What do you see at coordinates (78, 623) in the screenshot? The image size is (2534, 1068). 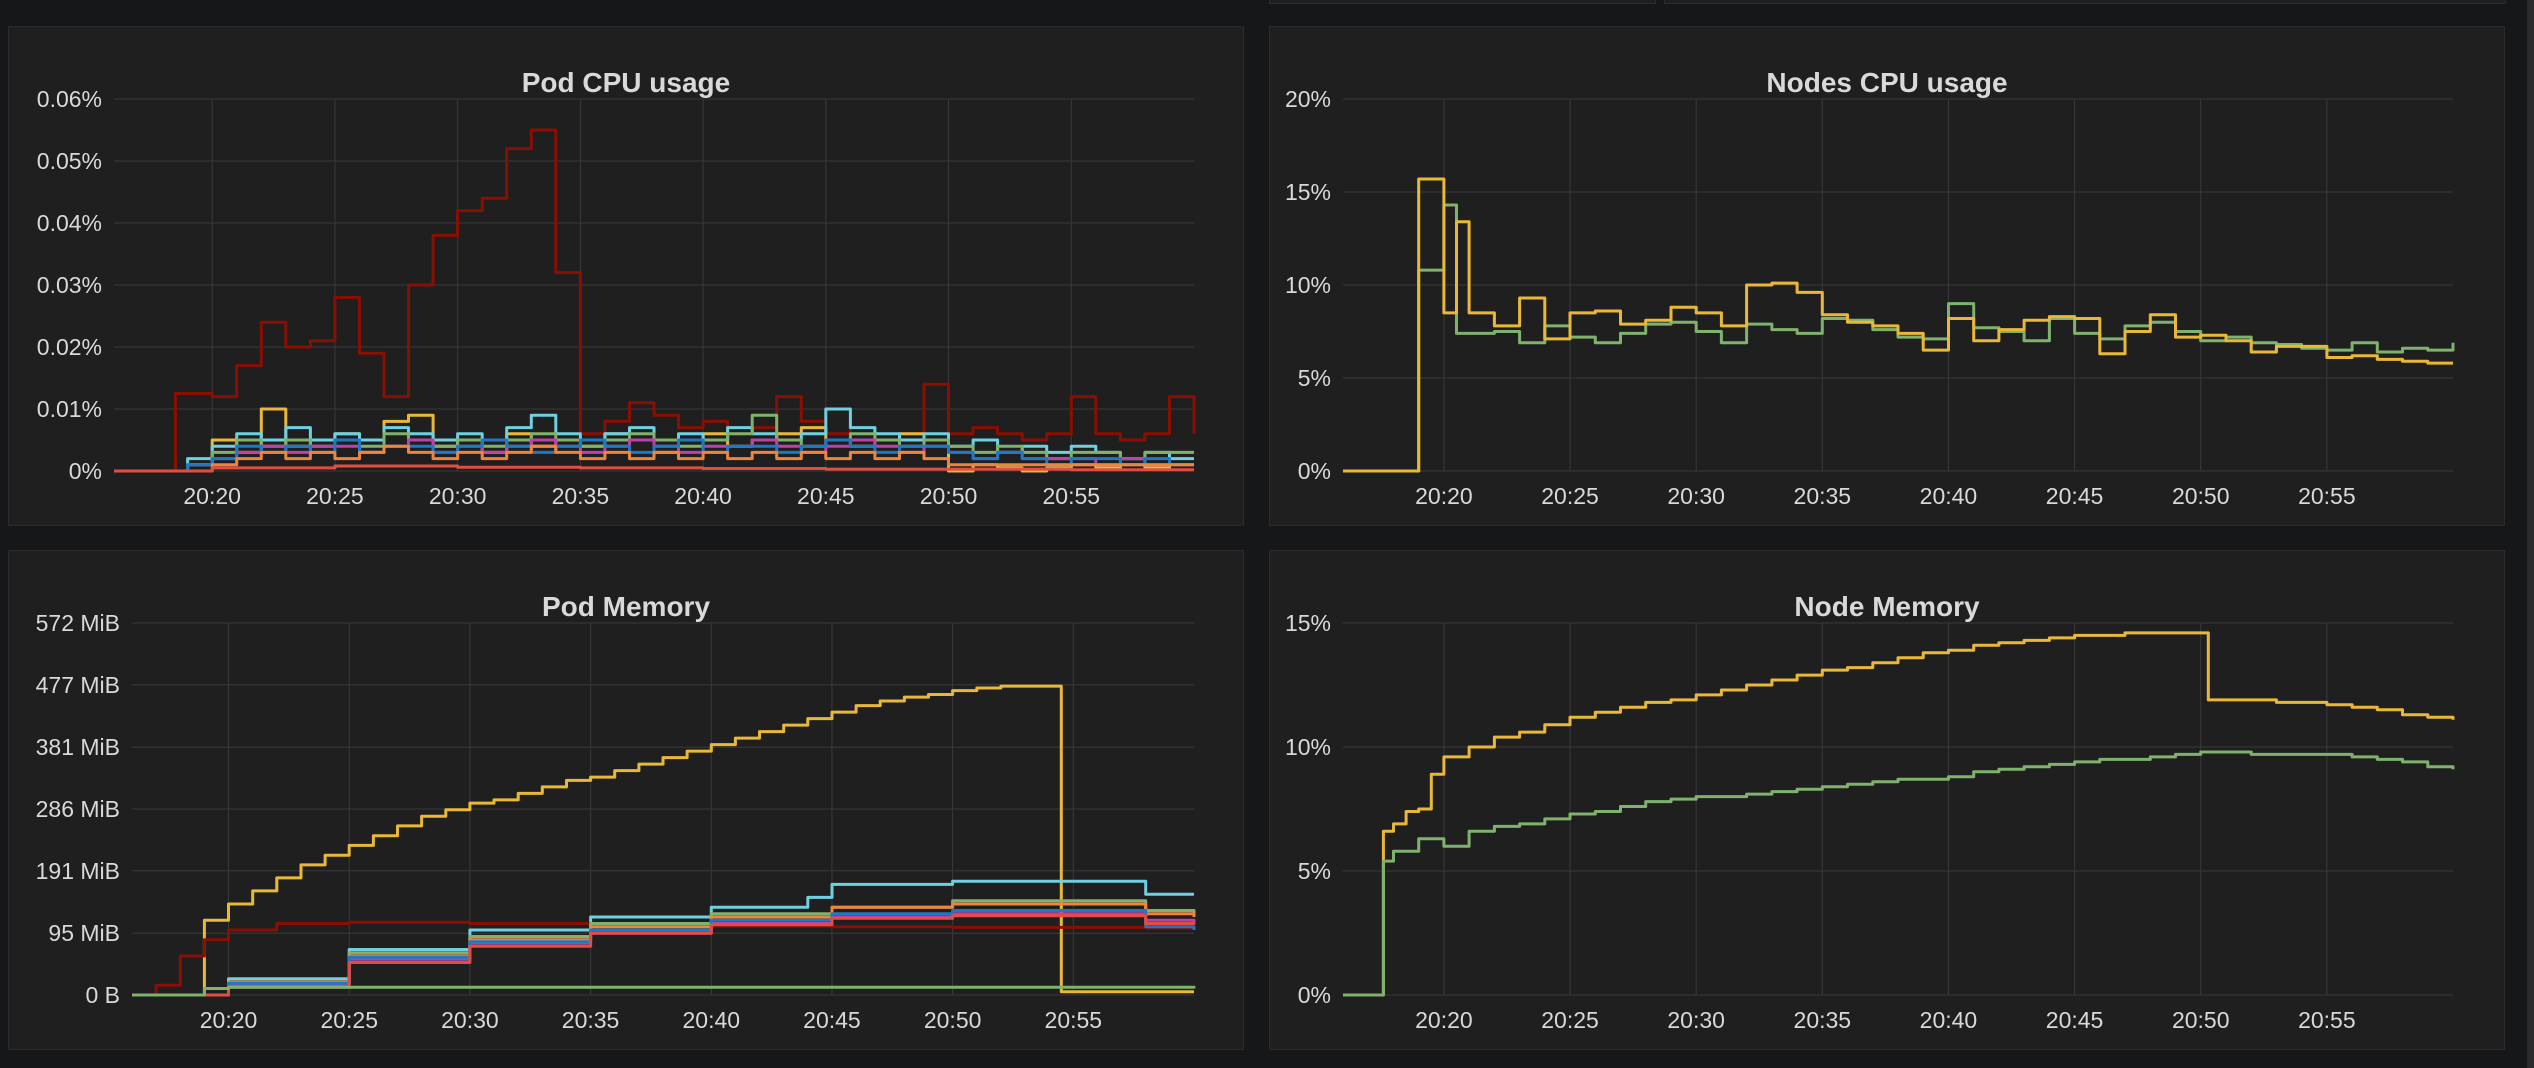 I see `y-tick-label: 572 MiB` at bounding box center [78, 623].